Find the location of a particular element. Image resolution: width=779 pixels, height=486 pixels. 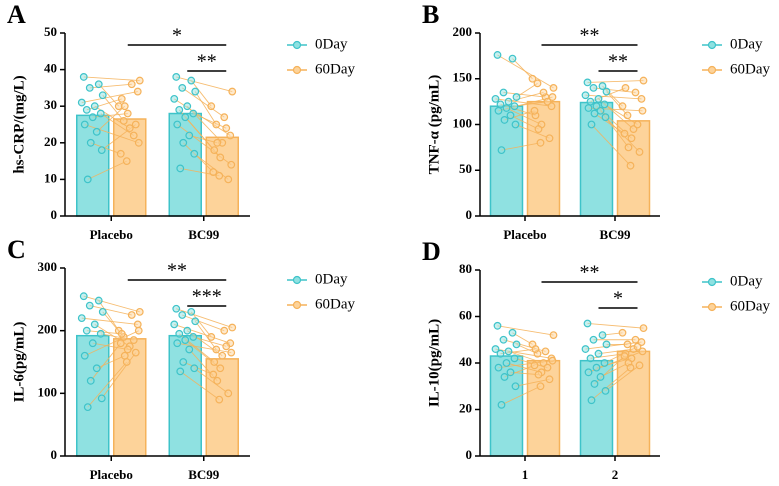

legend-label: 0Day is located at coordinates (331, 279).